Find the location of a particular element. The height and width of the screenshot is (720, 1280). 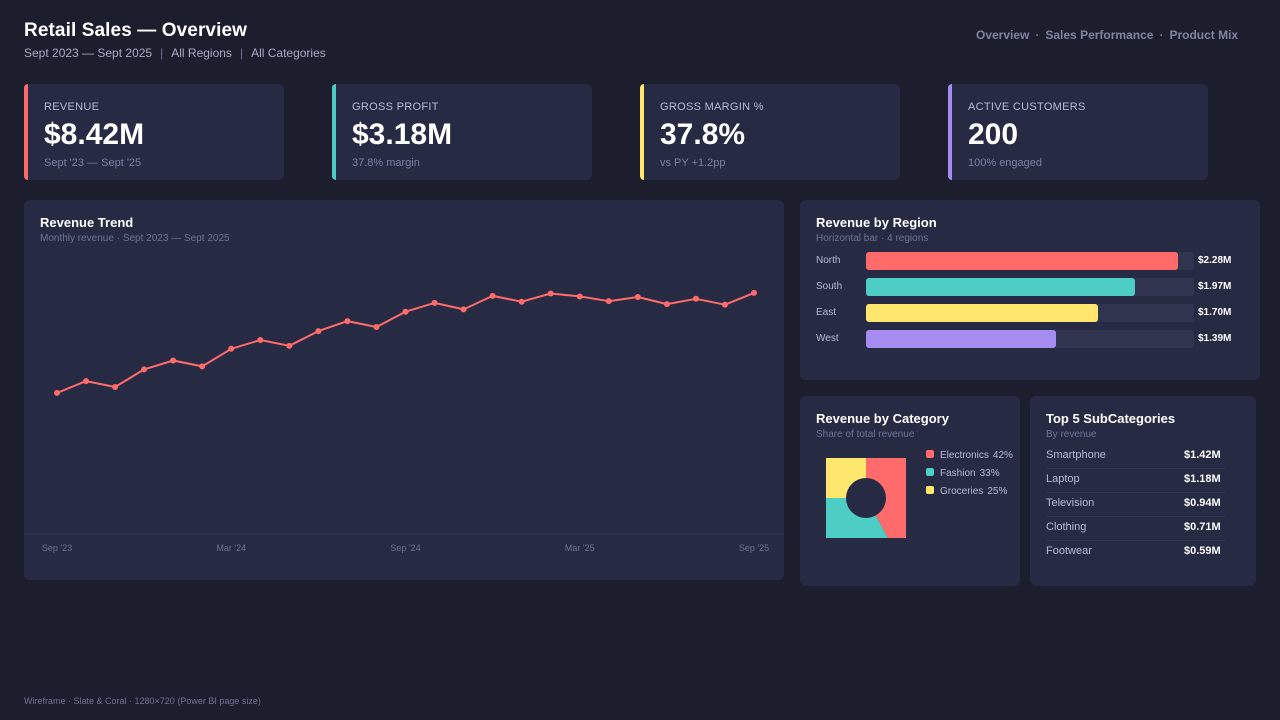

bar-track is located at coordinates (1030, 339).